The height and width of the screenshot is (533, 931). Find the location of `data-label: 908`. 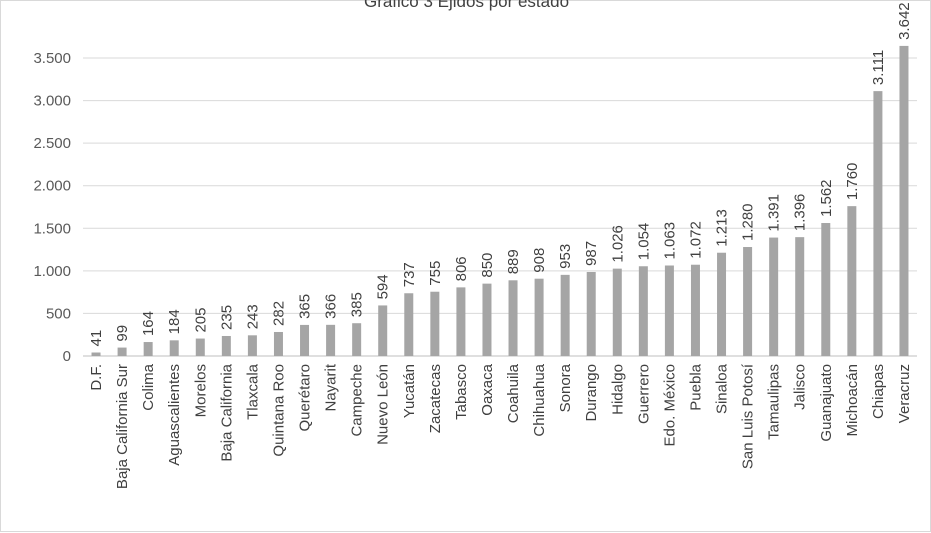

data-label: 908 is located at coordinates (539, 260).